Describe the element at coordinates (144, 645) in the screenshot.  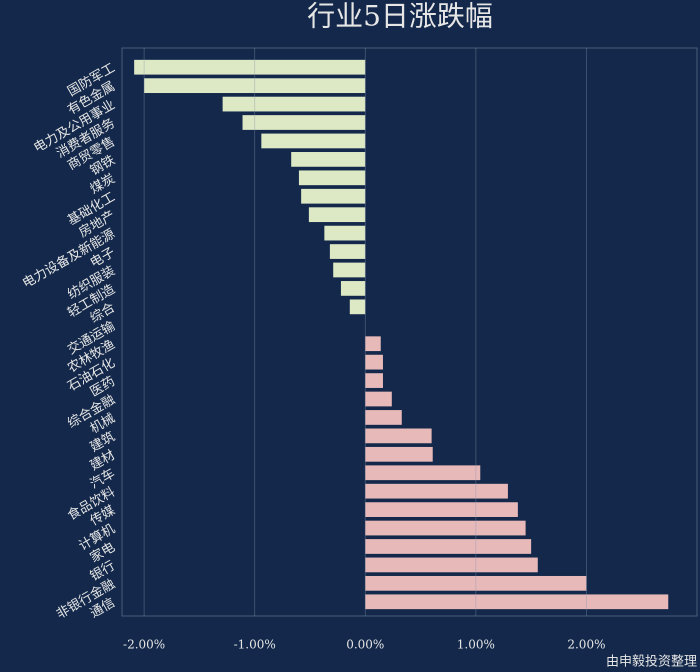
I see `x-tick-label: -2.00%` at that location.